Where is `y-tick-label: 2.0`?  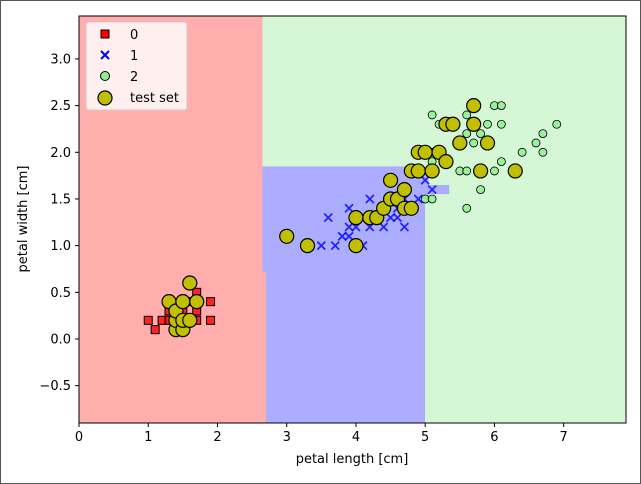 y-tick-label: 2.0 is located at coordinates (60, 153).